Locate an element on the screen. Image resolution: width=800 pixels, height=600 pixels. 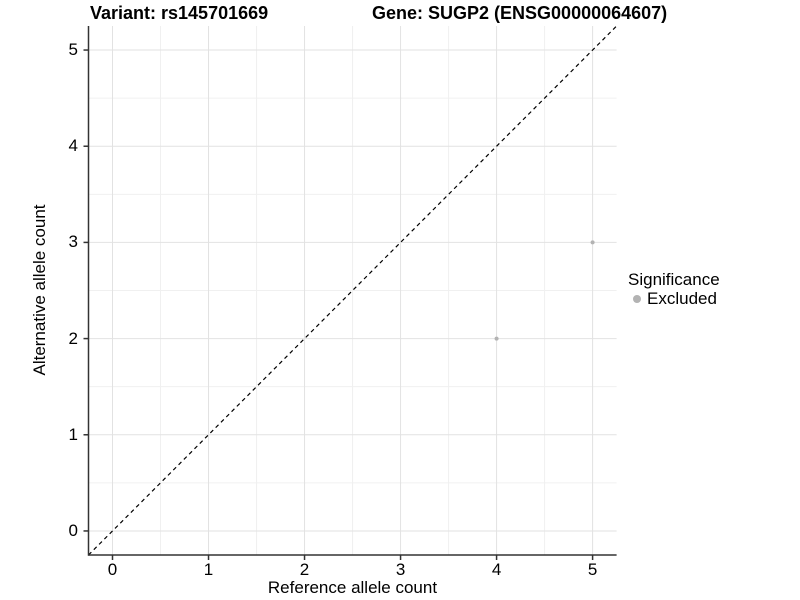
legend-item-label: Excluded is located at coordinates (682, 298).